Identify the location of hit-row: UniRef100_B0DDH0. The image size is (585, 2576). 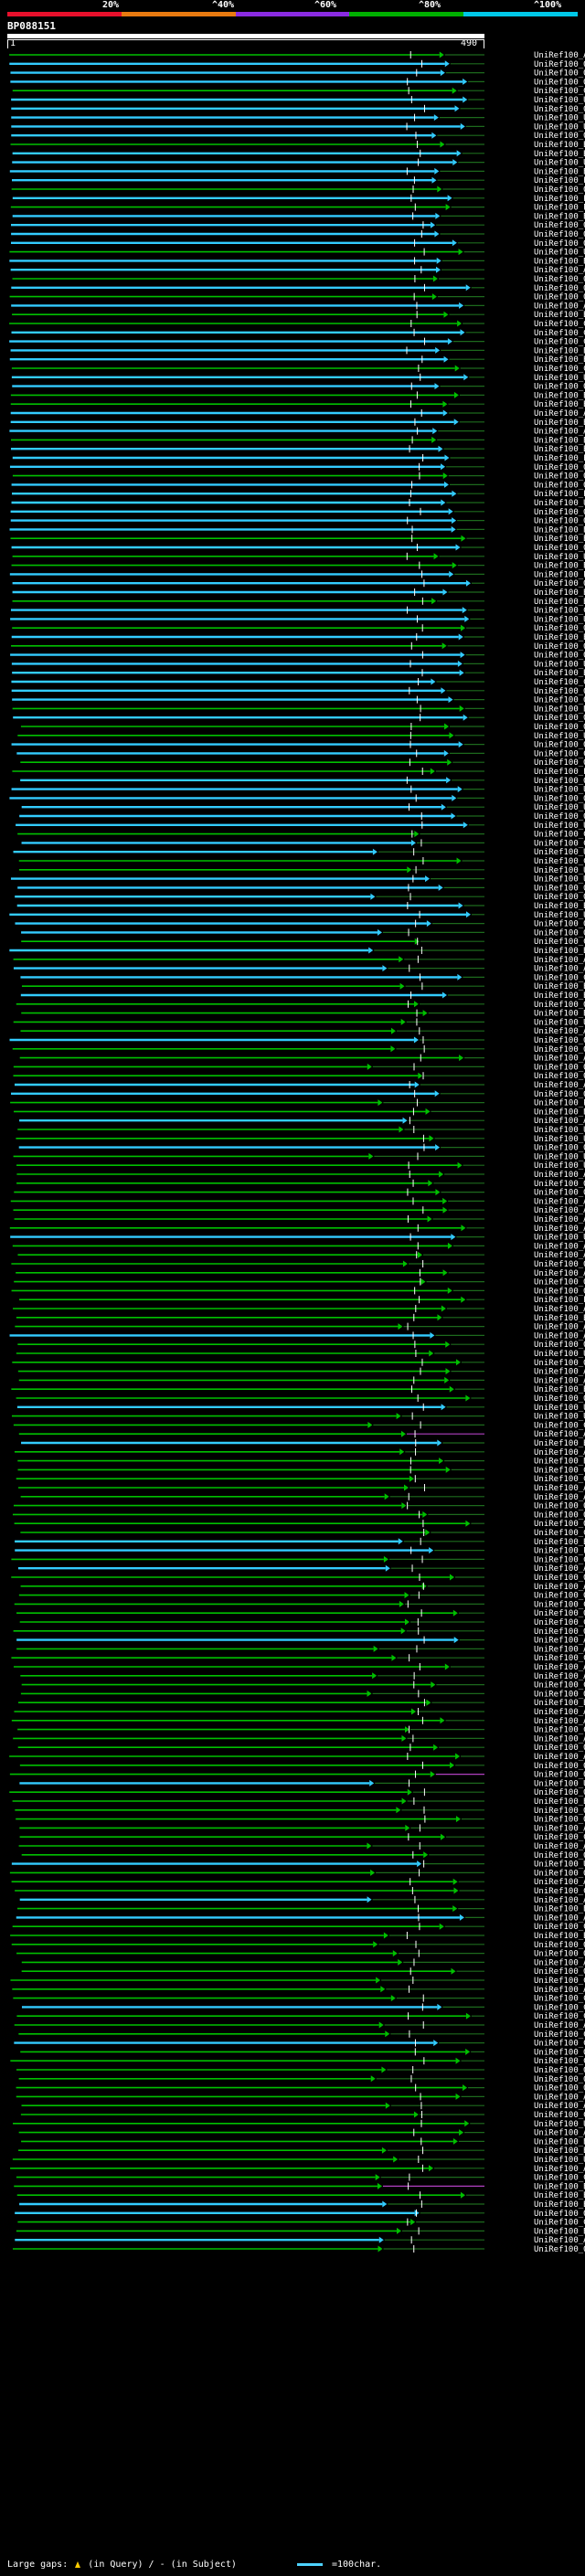
(298, 350).